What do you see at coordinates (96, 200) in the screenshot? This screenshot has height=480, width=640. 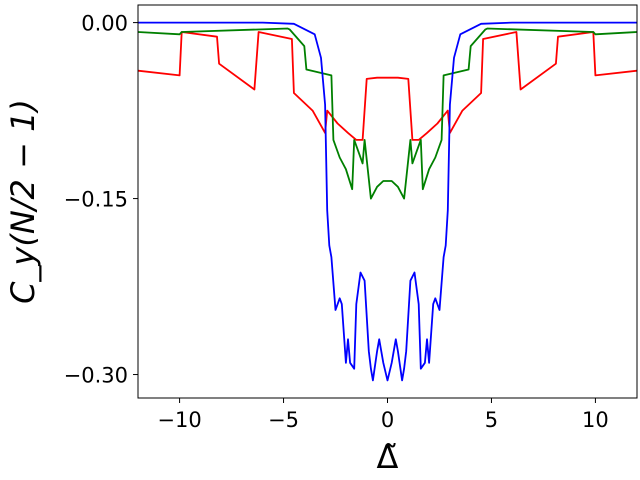 I see `y-tick-label: −0.15` at bounding box center [96, 200].